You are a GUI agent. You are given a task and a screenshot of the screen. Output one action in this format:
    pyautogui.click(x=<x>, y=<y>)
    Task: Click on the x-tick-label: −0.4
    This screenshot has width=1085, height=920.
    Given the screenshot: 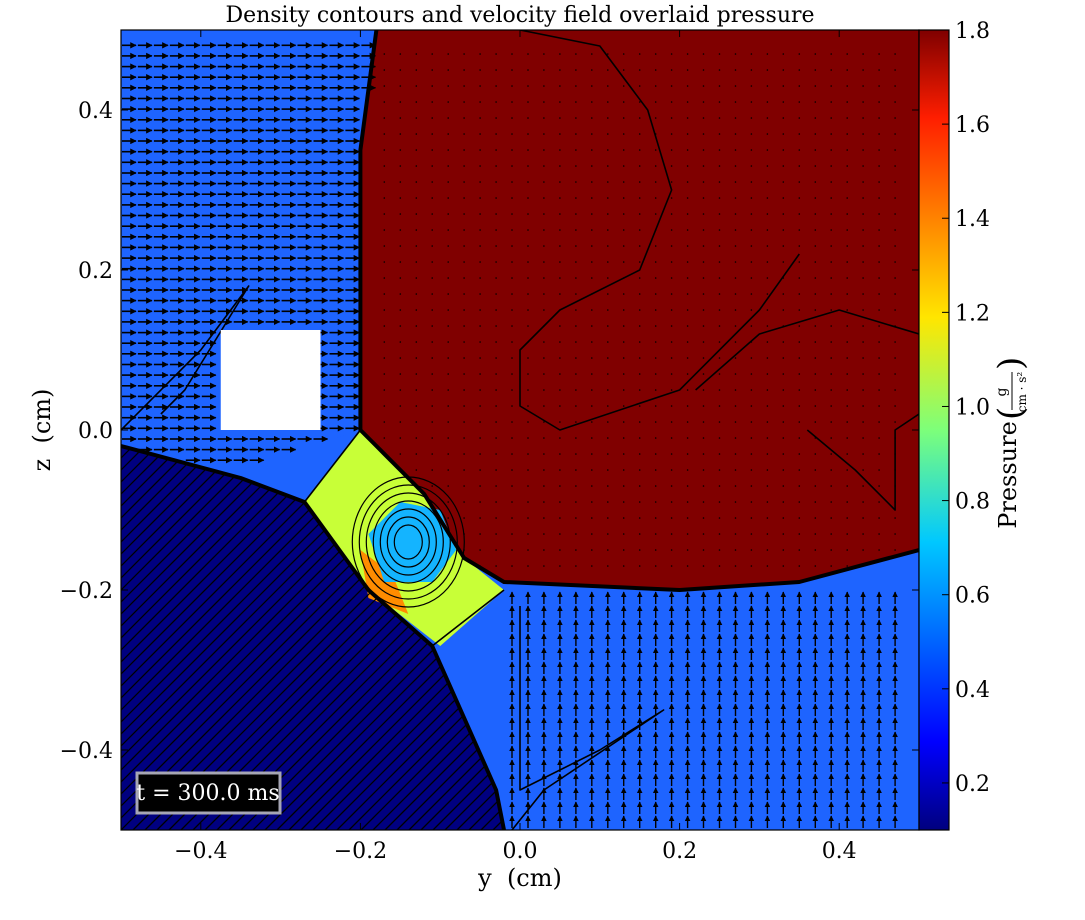 What is the action you would take?
    pyautogui.click(x=200, y=851)
    